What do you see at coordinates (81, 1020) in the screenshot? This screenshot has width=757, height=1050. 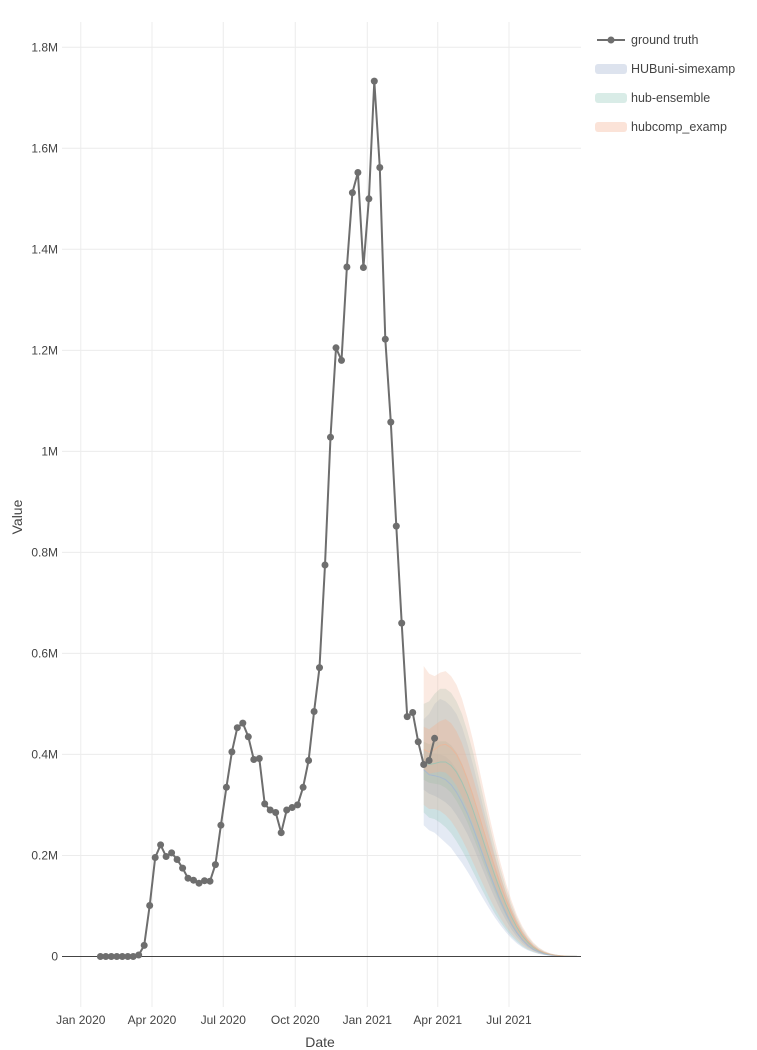 I see `x-tick-label-0: Jan 2020` at bounding box center [81, 1020].